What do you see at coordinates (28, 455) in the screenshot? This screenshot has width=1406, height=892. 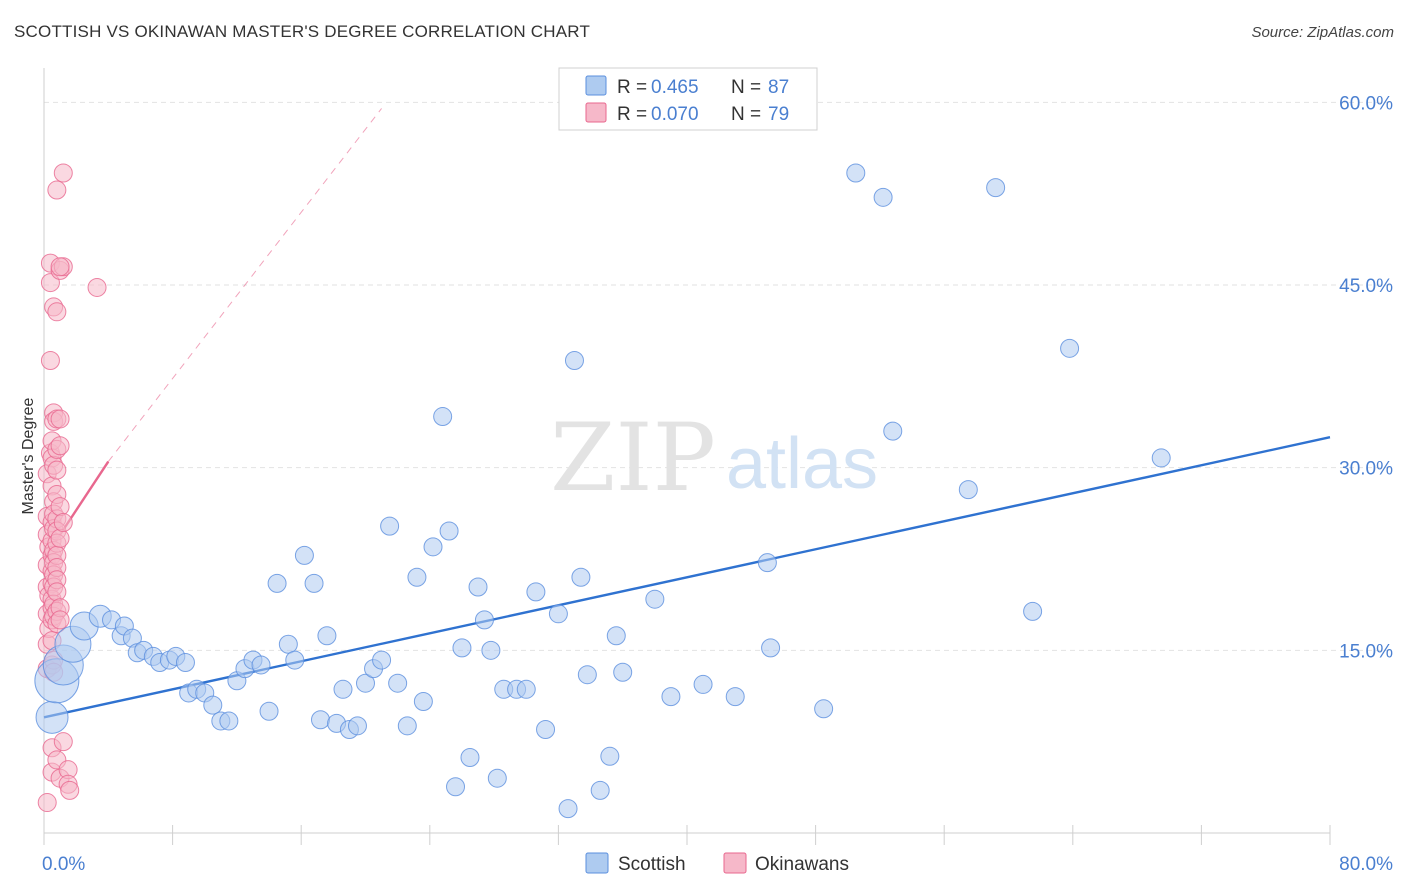 I see `y-axis-label: Master's Degree` at bounding box center [28, 455].